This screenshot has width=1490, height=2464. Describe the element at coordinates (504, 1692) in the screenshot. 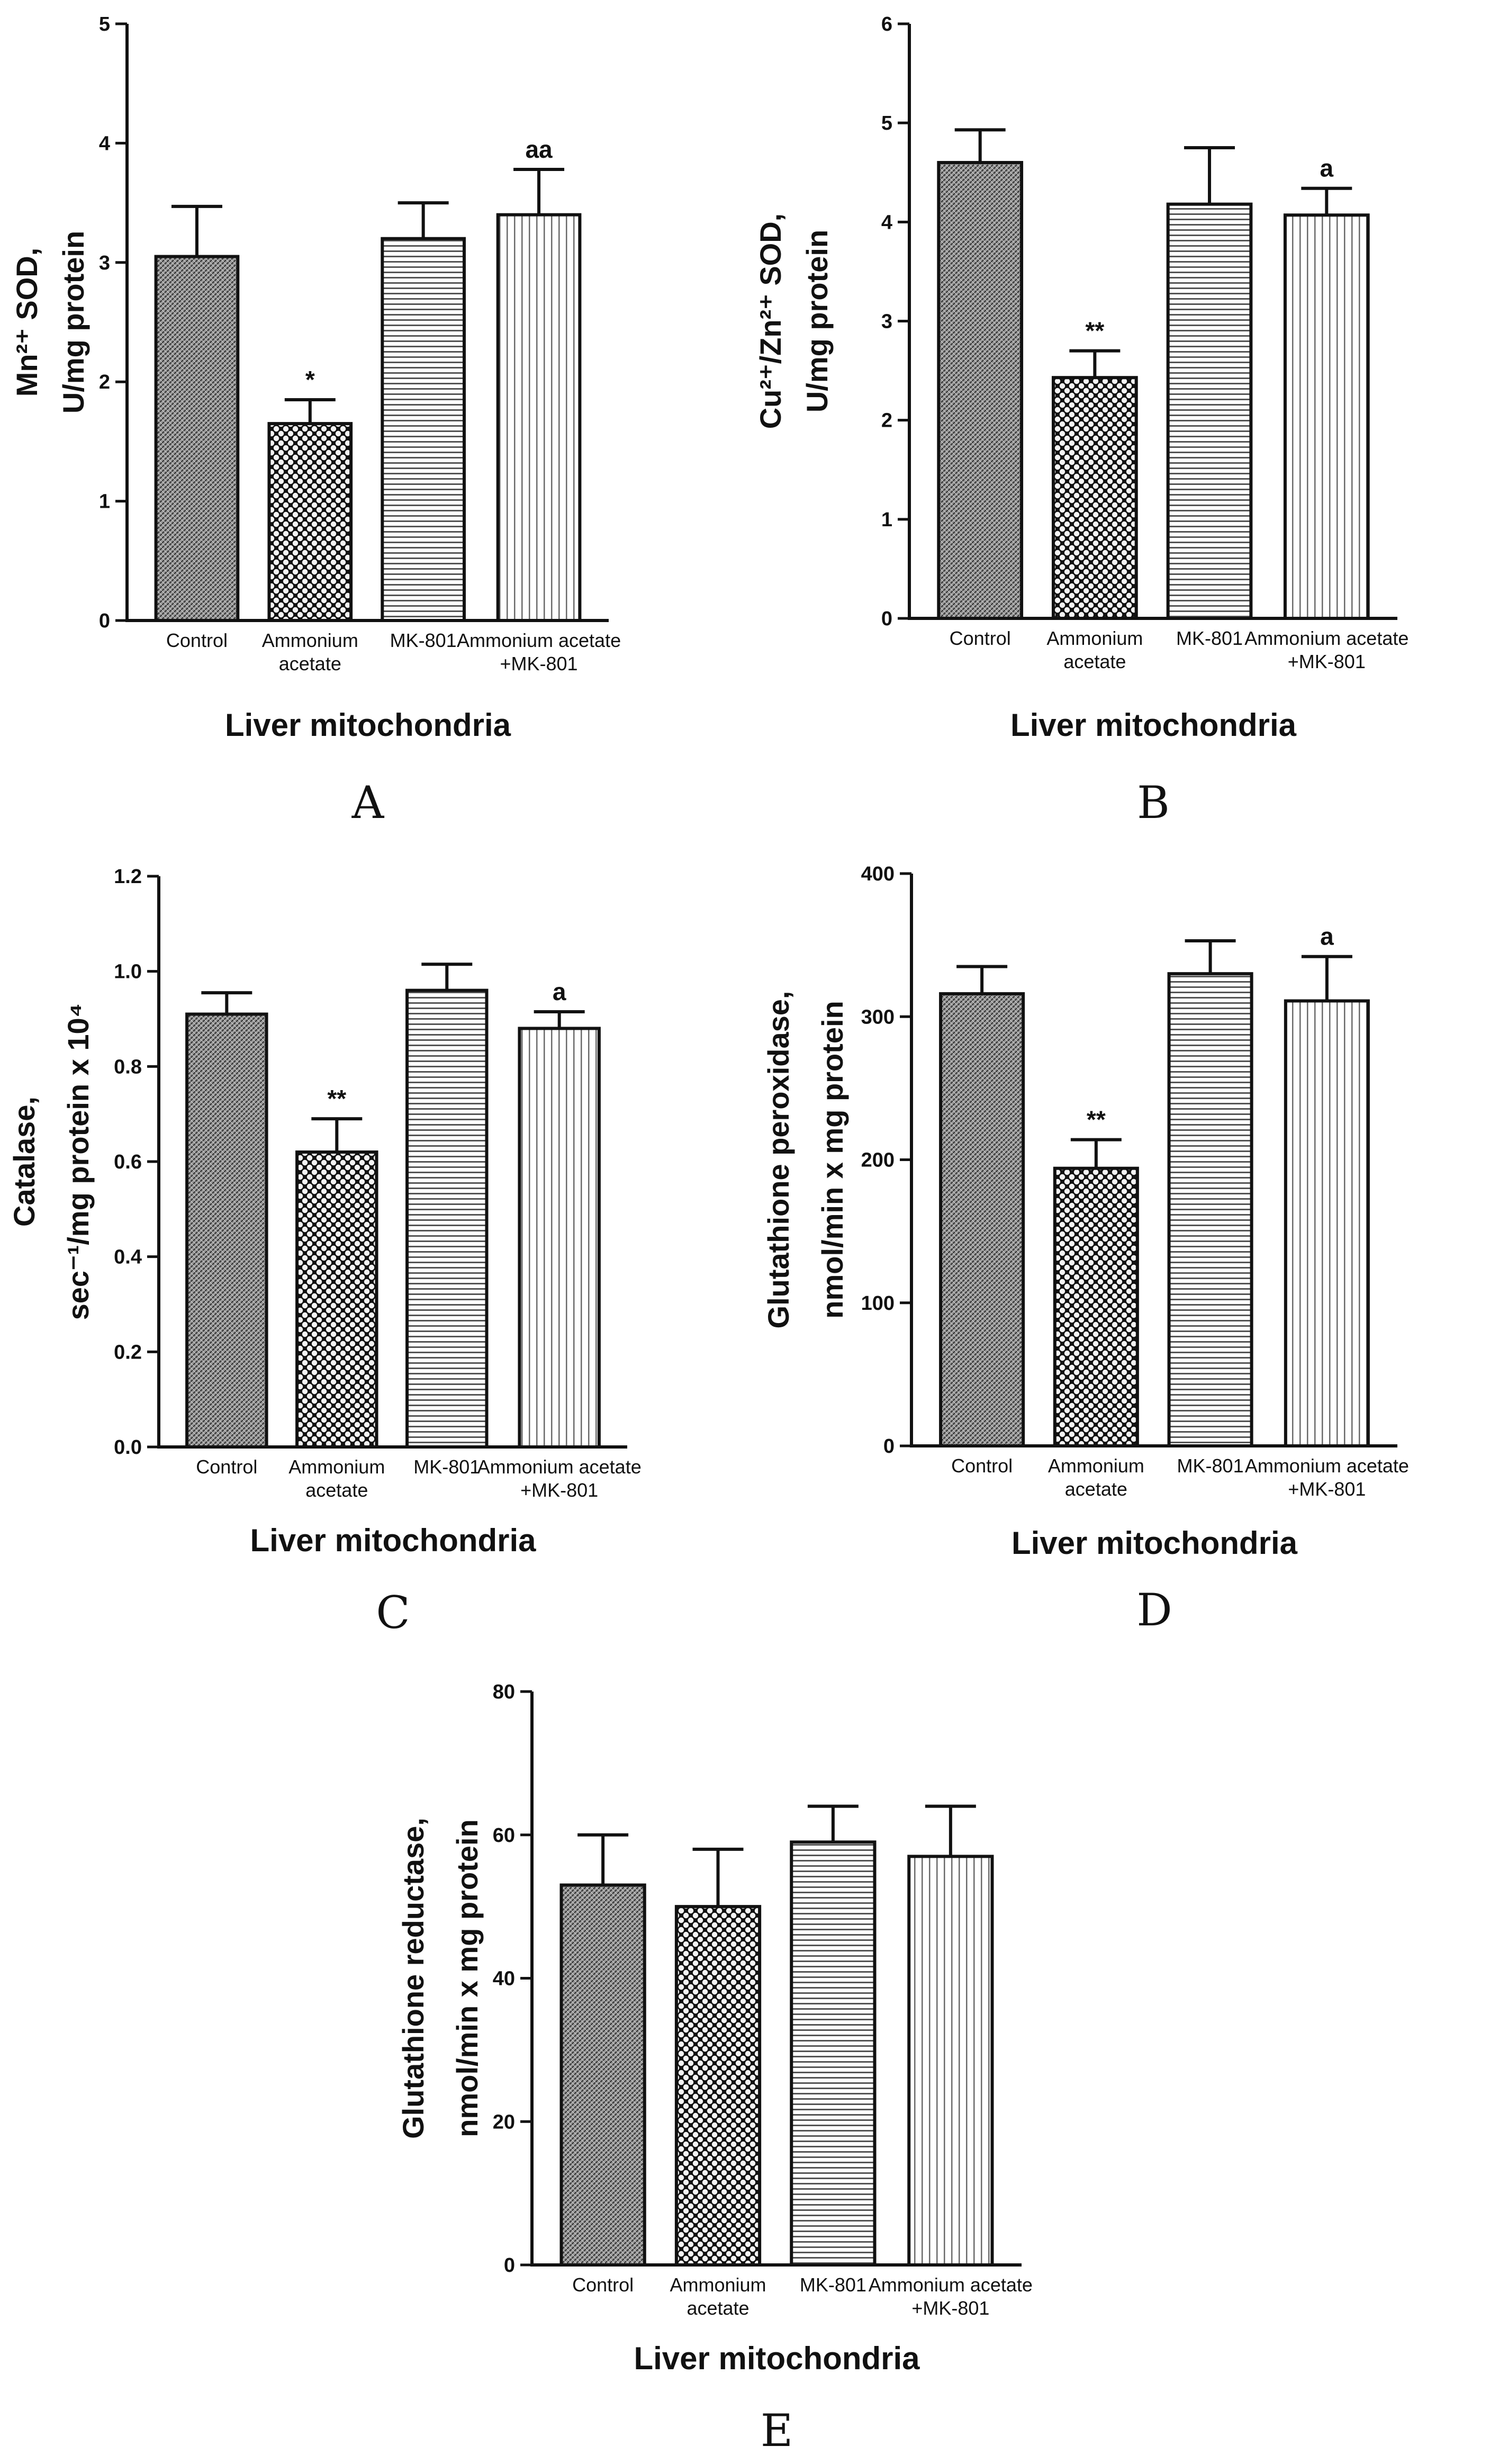

I see `y-tick-label: 80` at that location.